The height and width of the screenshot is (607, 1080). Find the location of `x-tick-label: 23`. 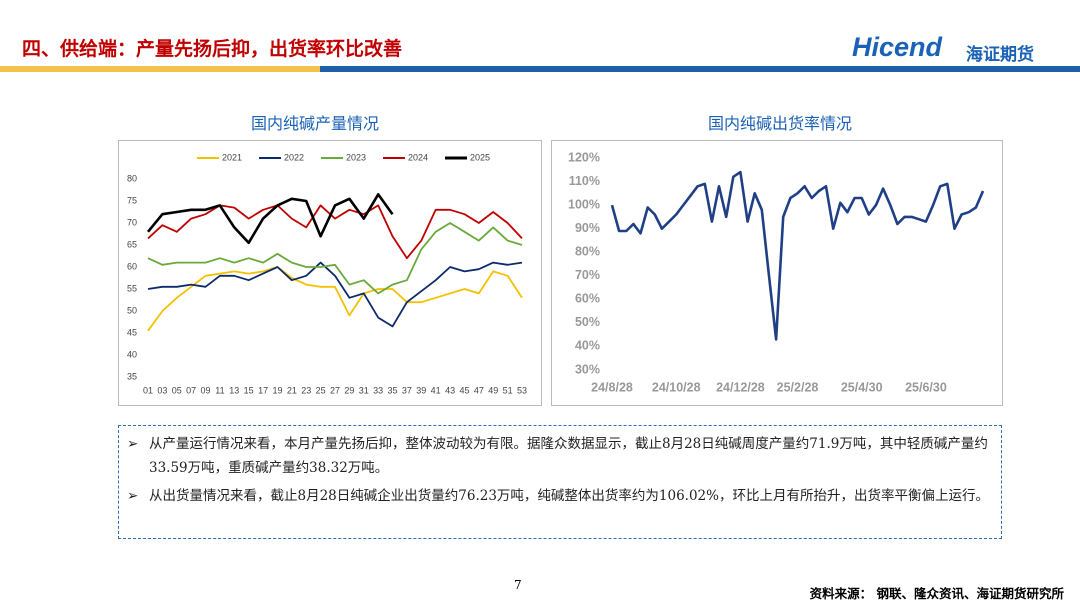

x-tick-label: 23 is located at coordinates (306, 390).